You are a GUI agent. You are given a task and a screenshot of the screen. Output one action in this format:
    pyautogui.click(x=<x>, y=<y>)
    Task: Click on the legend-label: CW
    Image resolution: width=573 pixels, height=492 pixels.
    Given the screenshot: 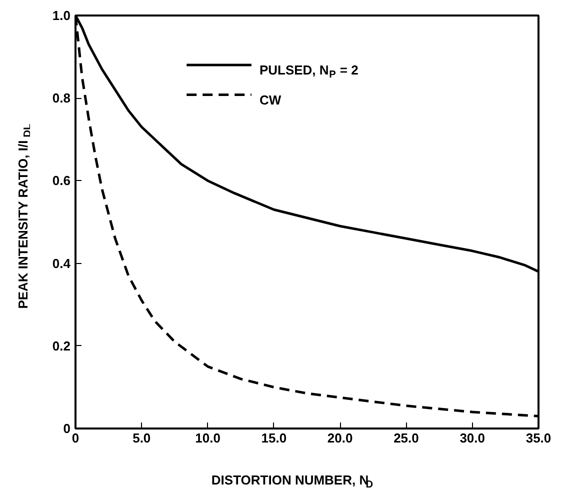 What is the action you would take?
    pyautogui.click(x=270, y=100)
    